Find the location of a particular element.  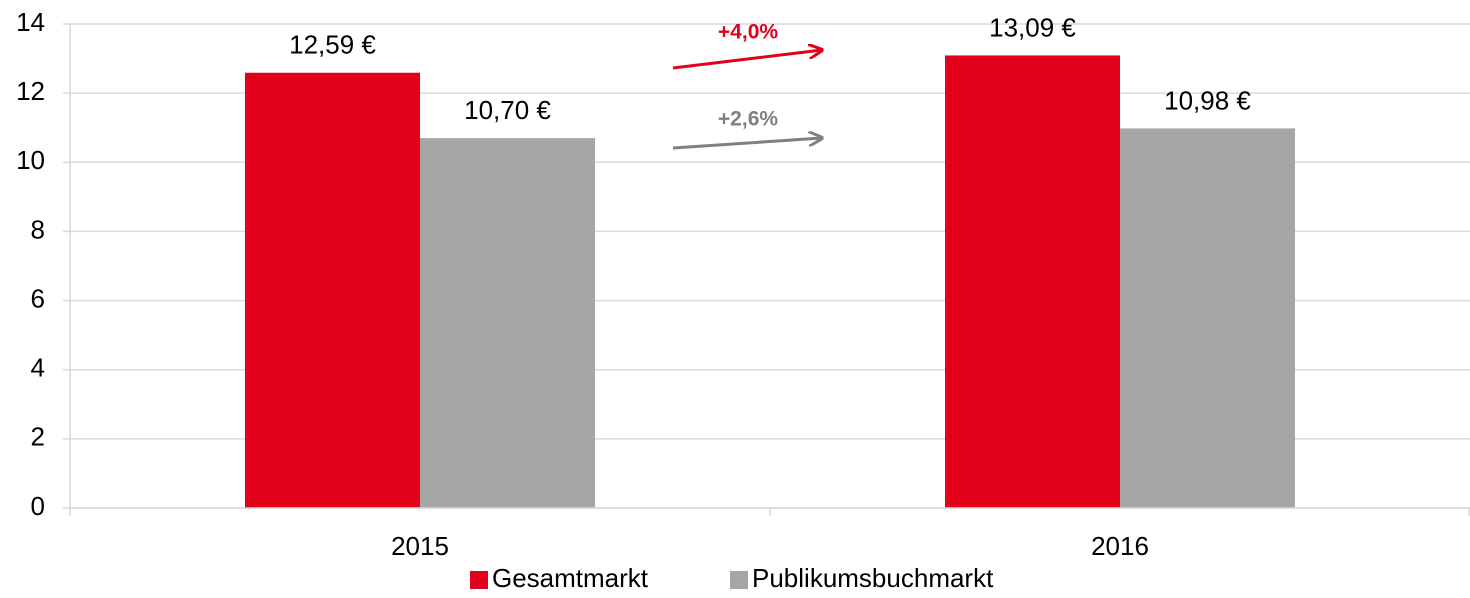

legend-label: Publikumsbuchmarkt is located at coordinates (873, 578).